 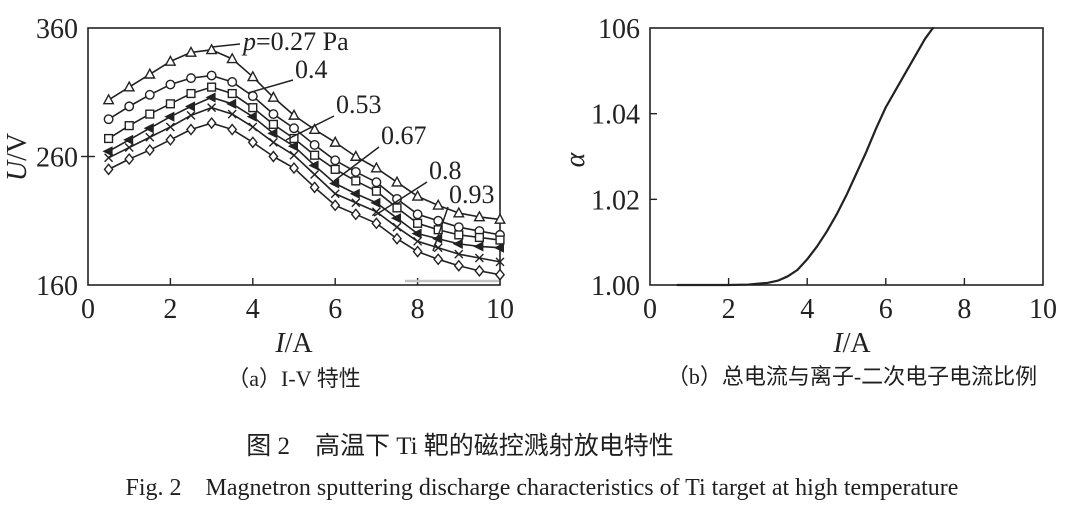 I want to click on figure-caption-chinese: 图 2 高温下 Ti 靶的磁控溅射放电特性, so click(x=460, y=446).